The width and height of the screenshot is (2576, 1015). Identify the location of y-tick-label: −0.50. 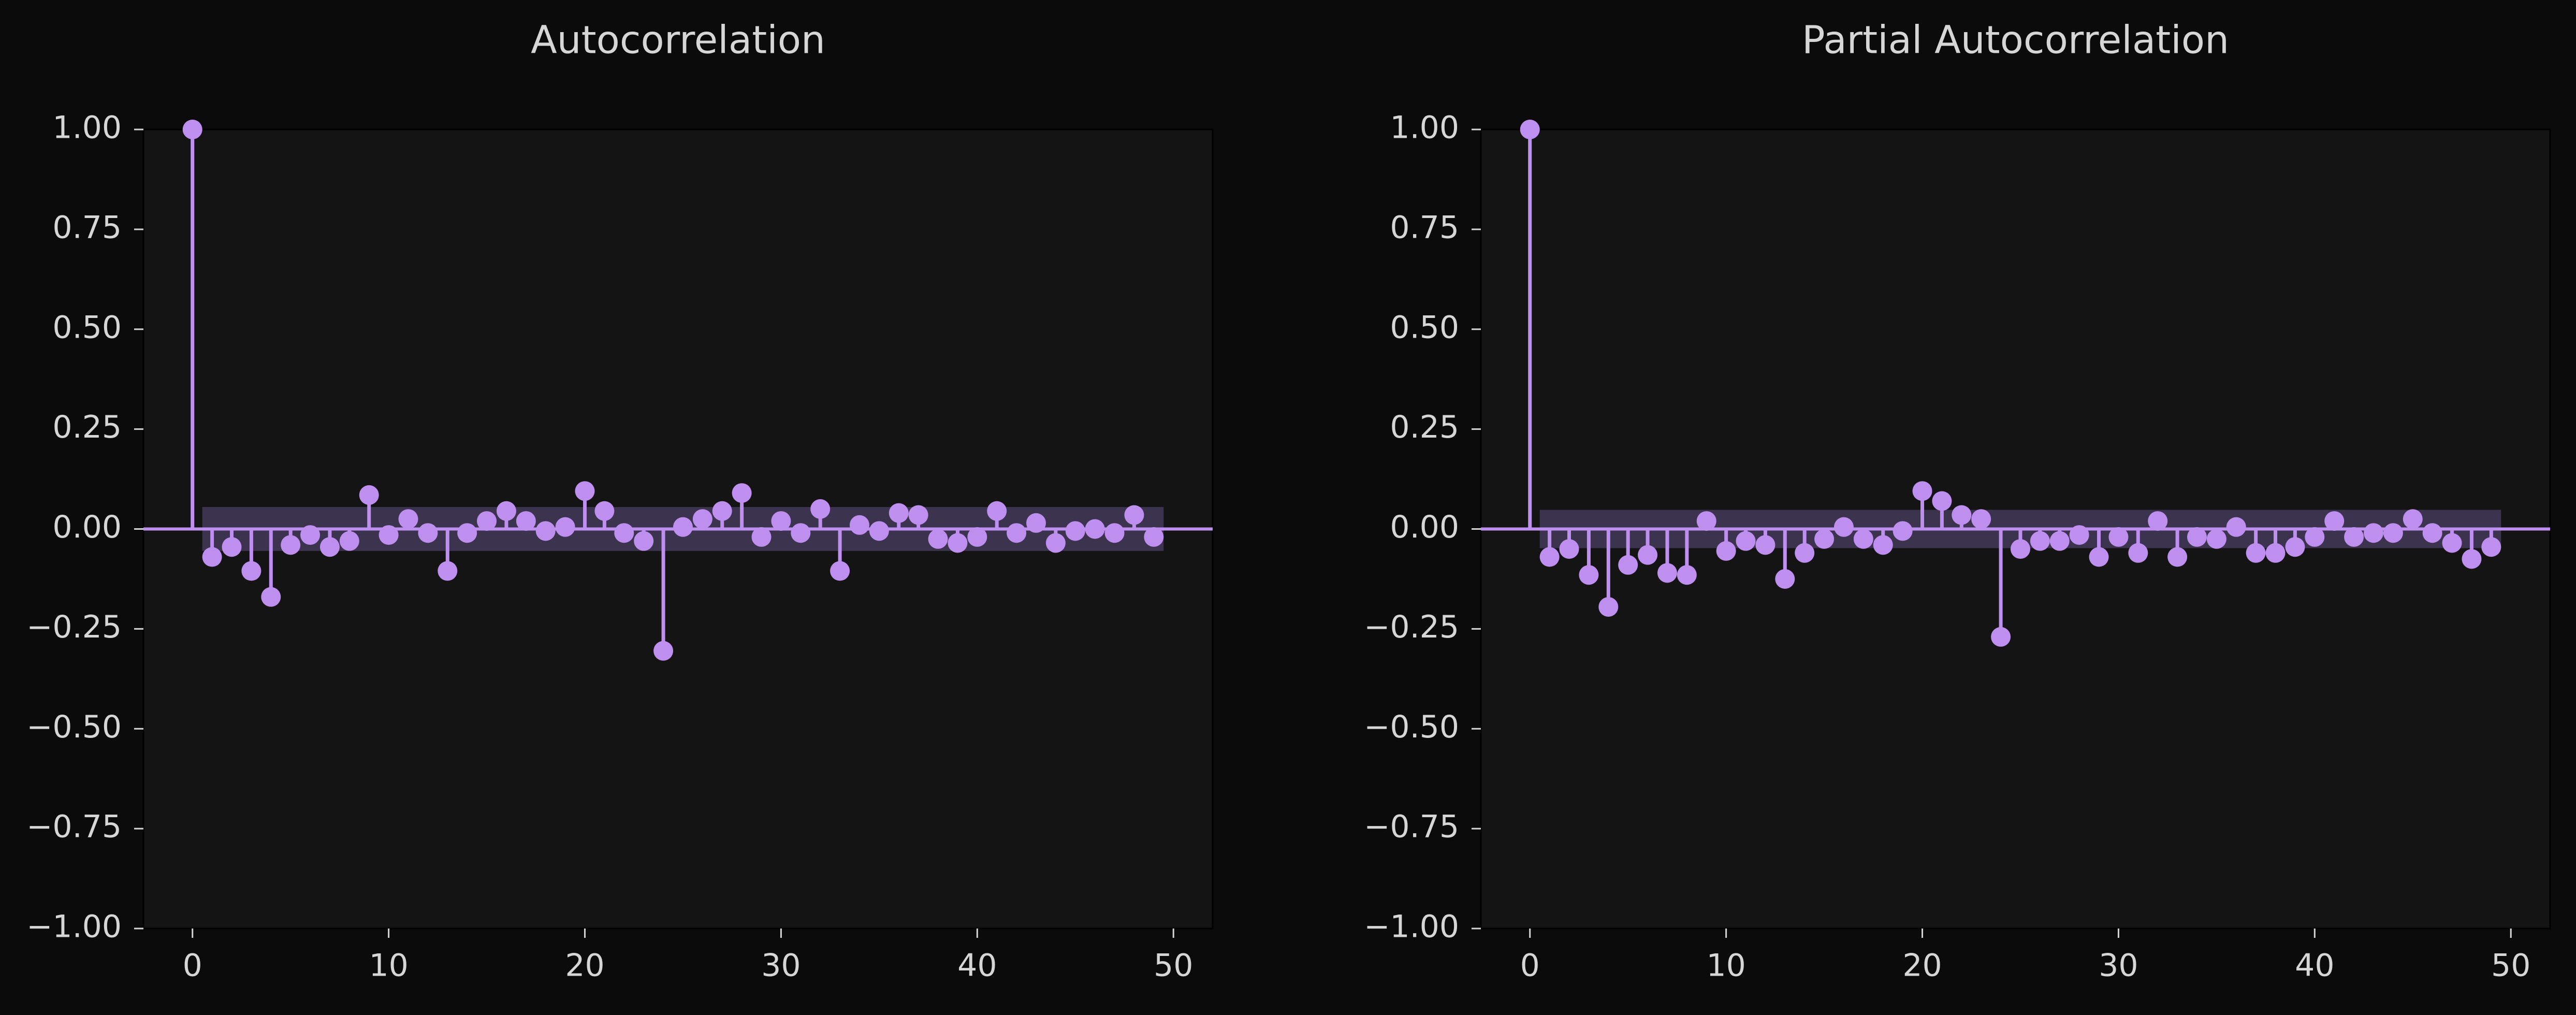
(74, 727).